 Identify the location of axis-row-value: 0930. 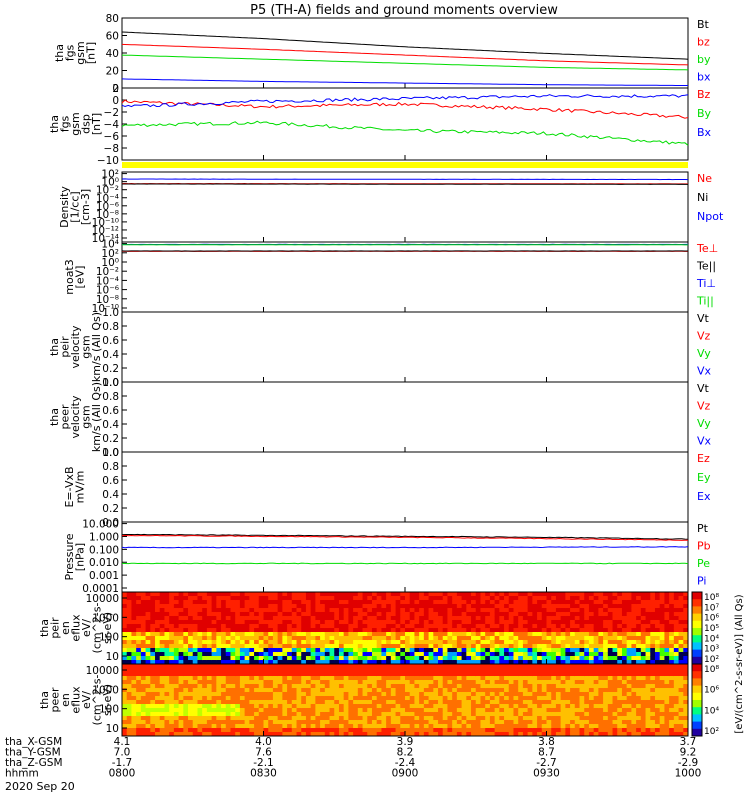
(546, 774).